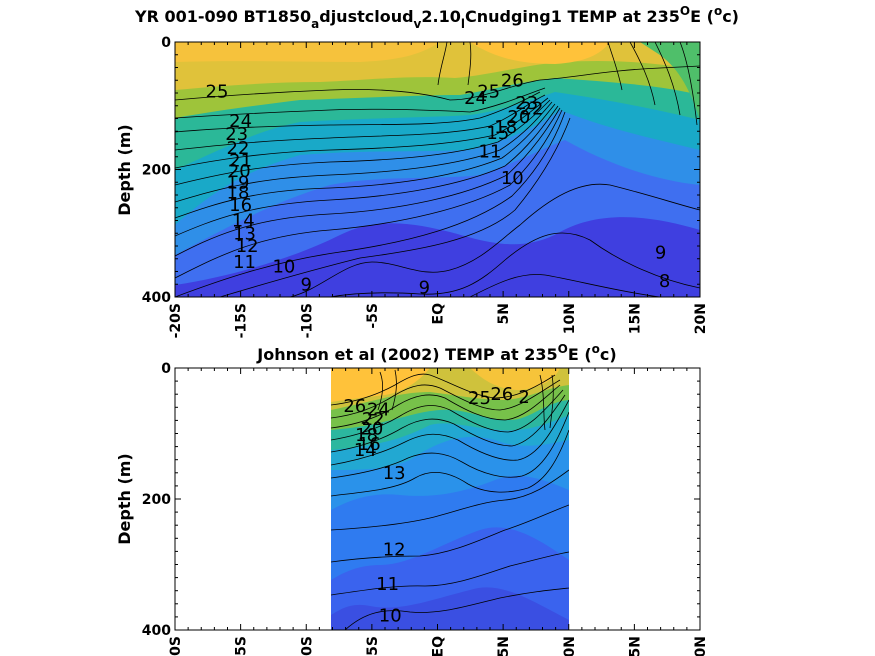 The height and width of the screenshot is (656, 875). Describe the element at coordinates (635, 318) in the screenshot. I see `top-x-tick-label: 15N` at that location.